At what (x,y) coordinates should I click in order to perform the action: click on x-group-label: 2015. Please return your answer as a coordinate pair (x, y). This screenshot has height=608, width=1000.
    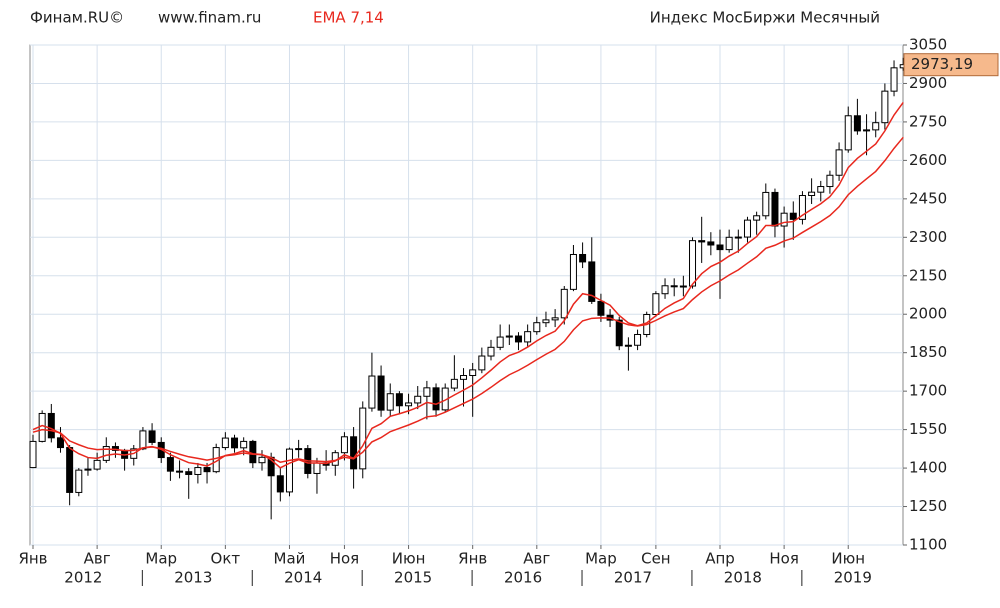
    Looking at the image, I should click on (413, 578).